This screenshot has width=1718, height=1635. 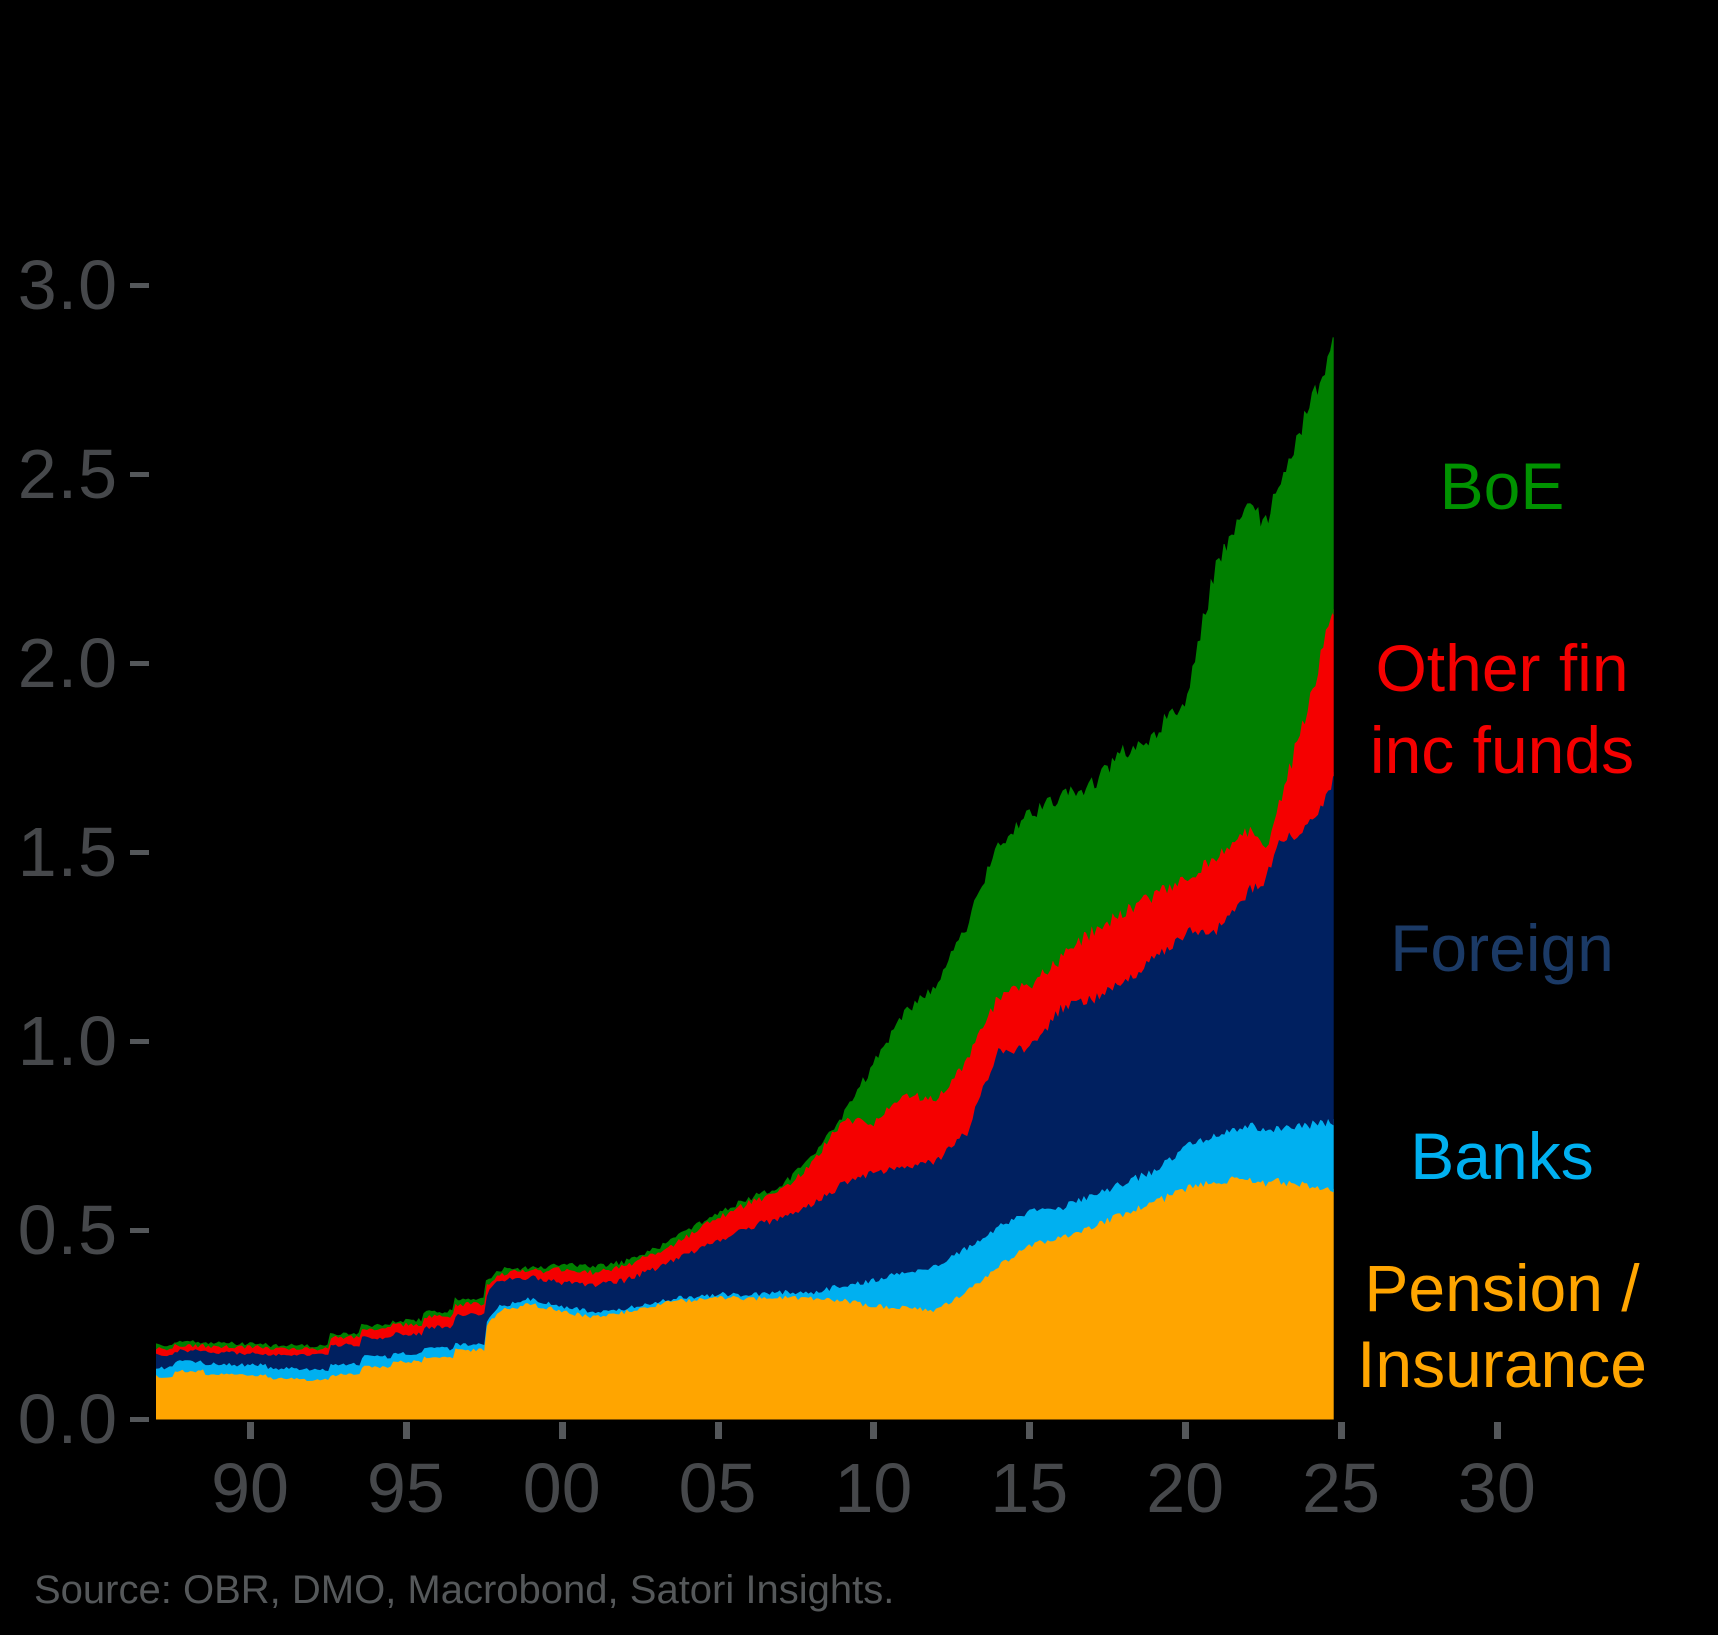 What do you see at coordinates (250, 1488) in the screenshot?
I see `x-axis-label-90: 90` at bounding box center [250, 1488].